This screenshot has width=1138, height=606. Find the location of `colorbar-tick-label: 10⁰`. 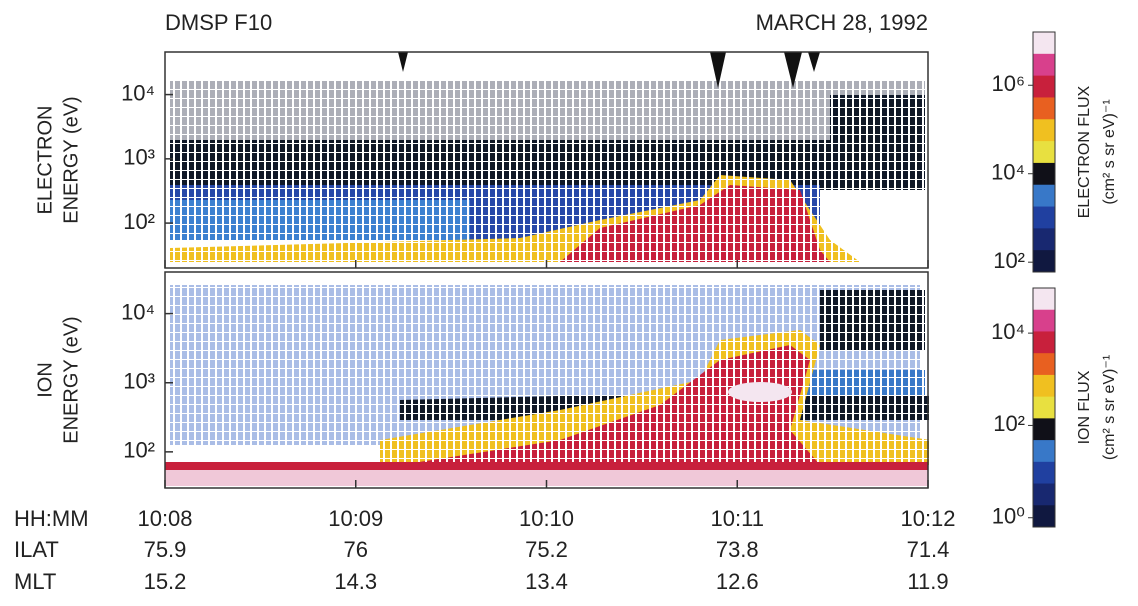

colorbar-tick-label: 10⁰ is located at coordinates (1008, 516).